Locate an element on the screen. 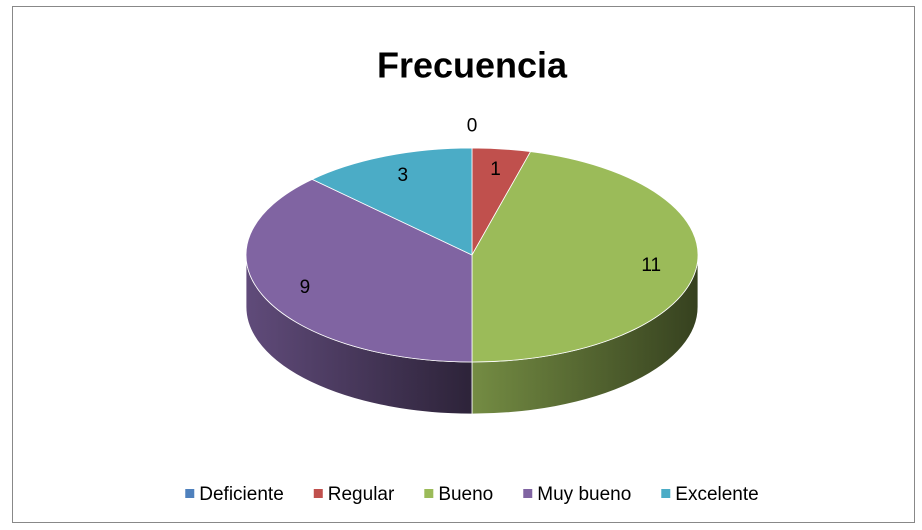 Image resolution: width=922 pixels, height=530 pixels. legend-label: Deficiente is located at coordinates (241, 494).